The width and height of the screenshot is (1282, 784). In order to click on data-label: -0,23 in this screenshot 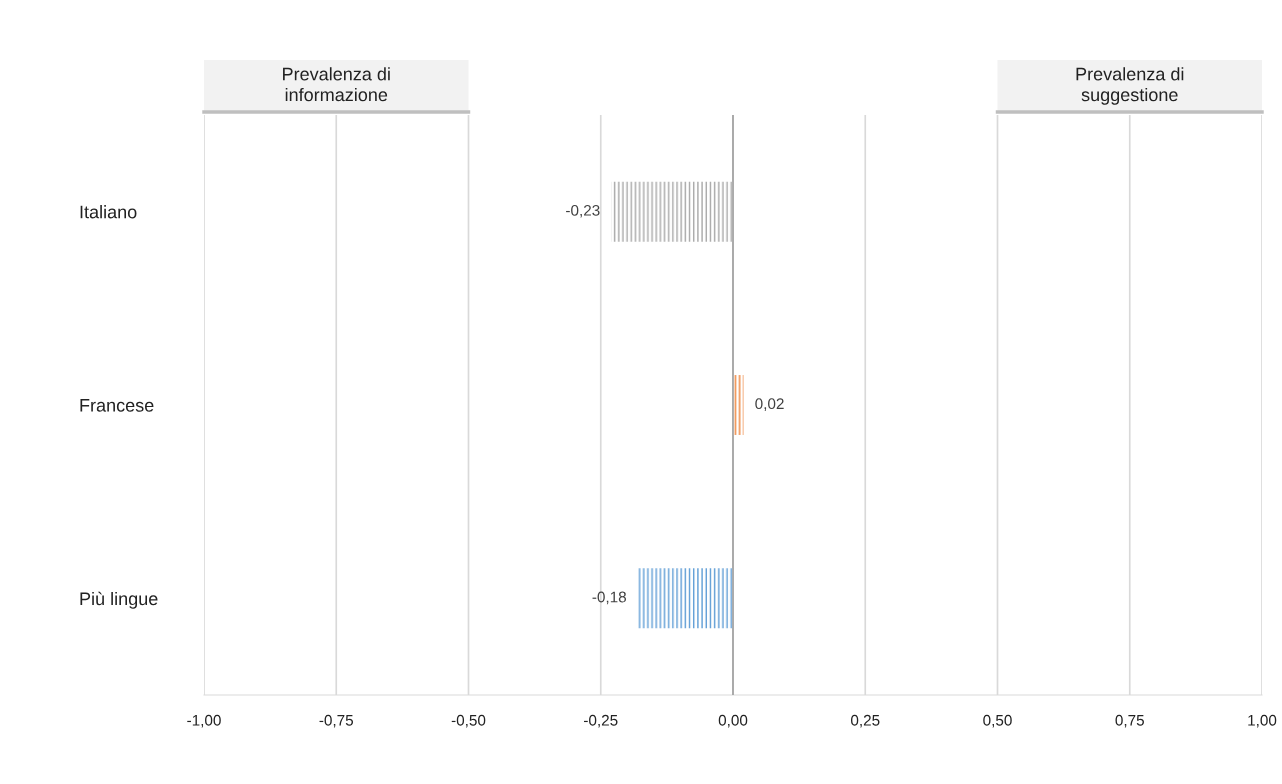, I will do `click(583, 211)`.